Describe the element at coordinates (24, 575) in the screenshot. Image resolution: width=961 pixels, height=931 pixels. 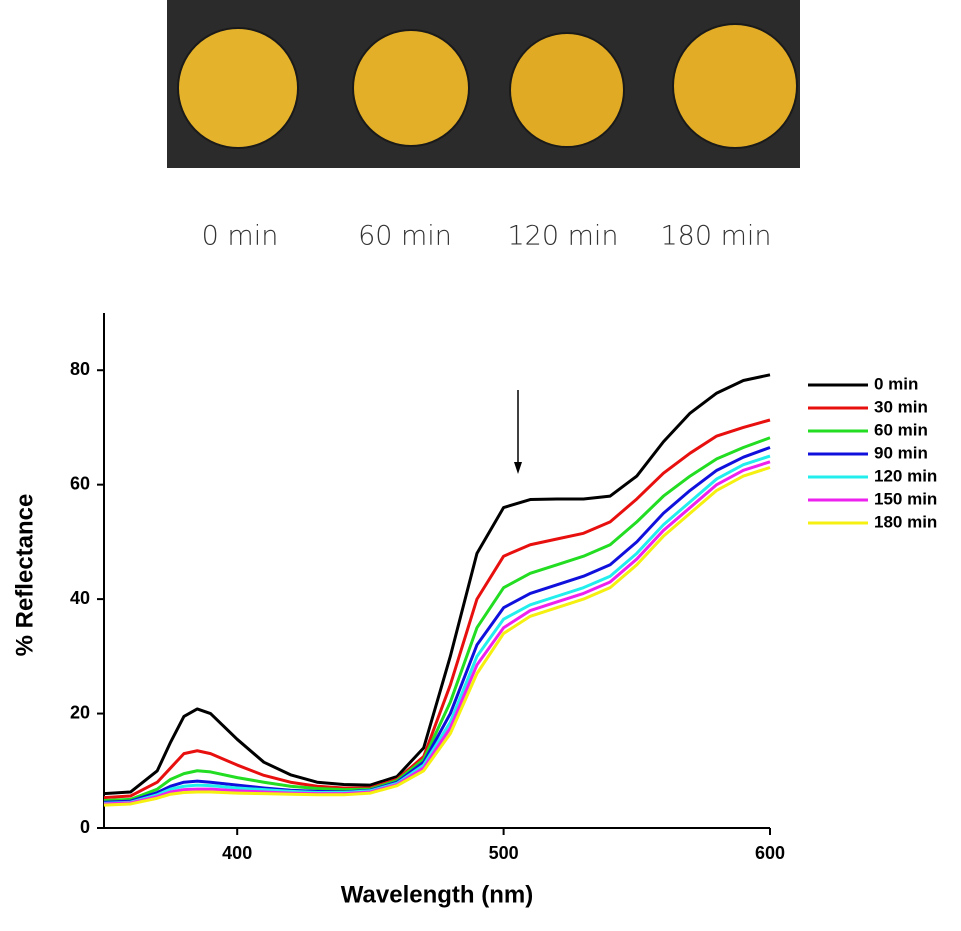
I see `y-axis-title: % Reflectance` at that location.